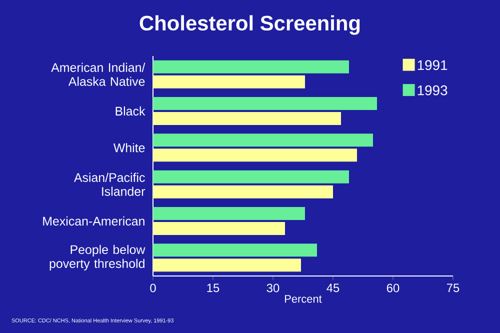 The width and height of the screenshot is (500, 333). I want to click on x-tick-label: 75, so click(453, 288).